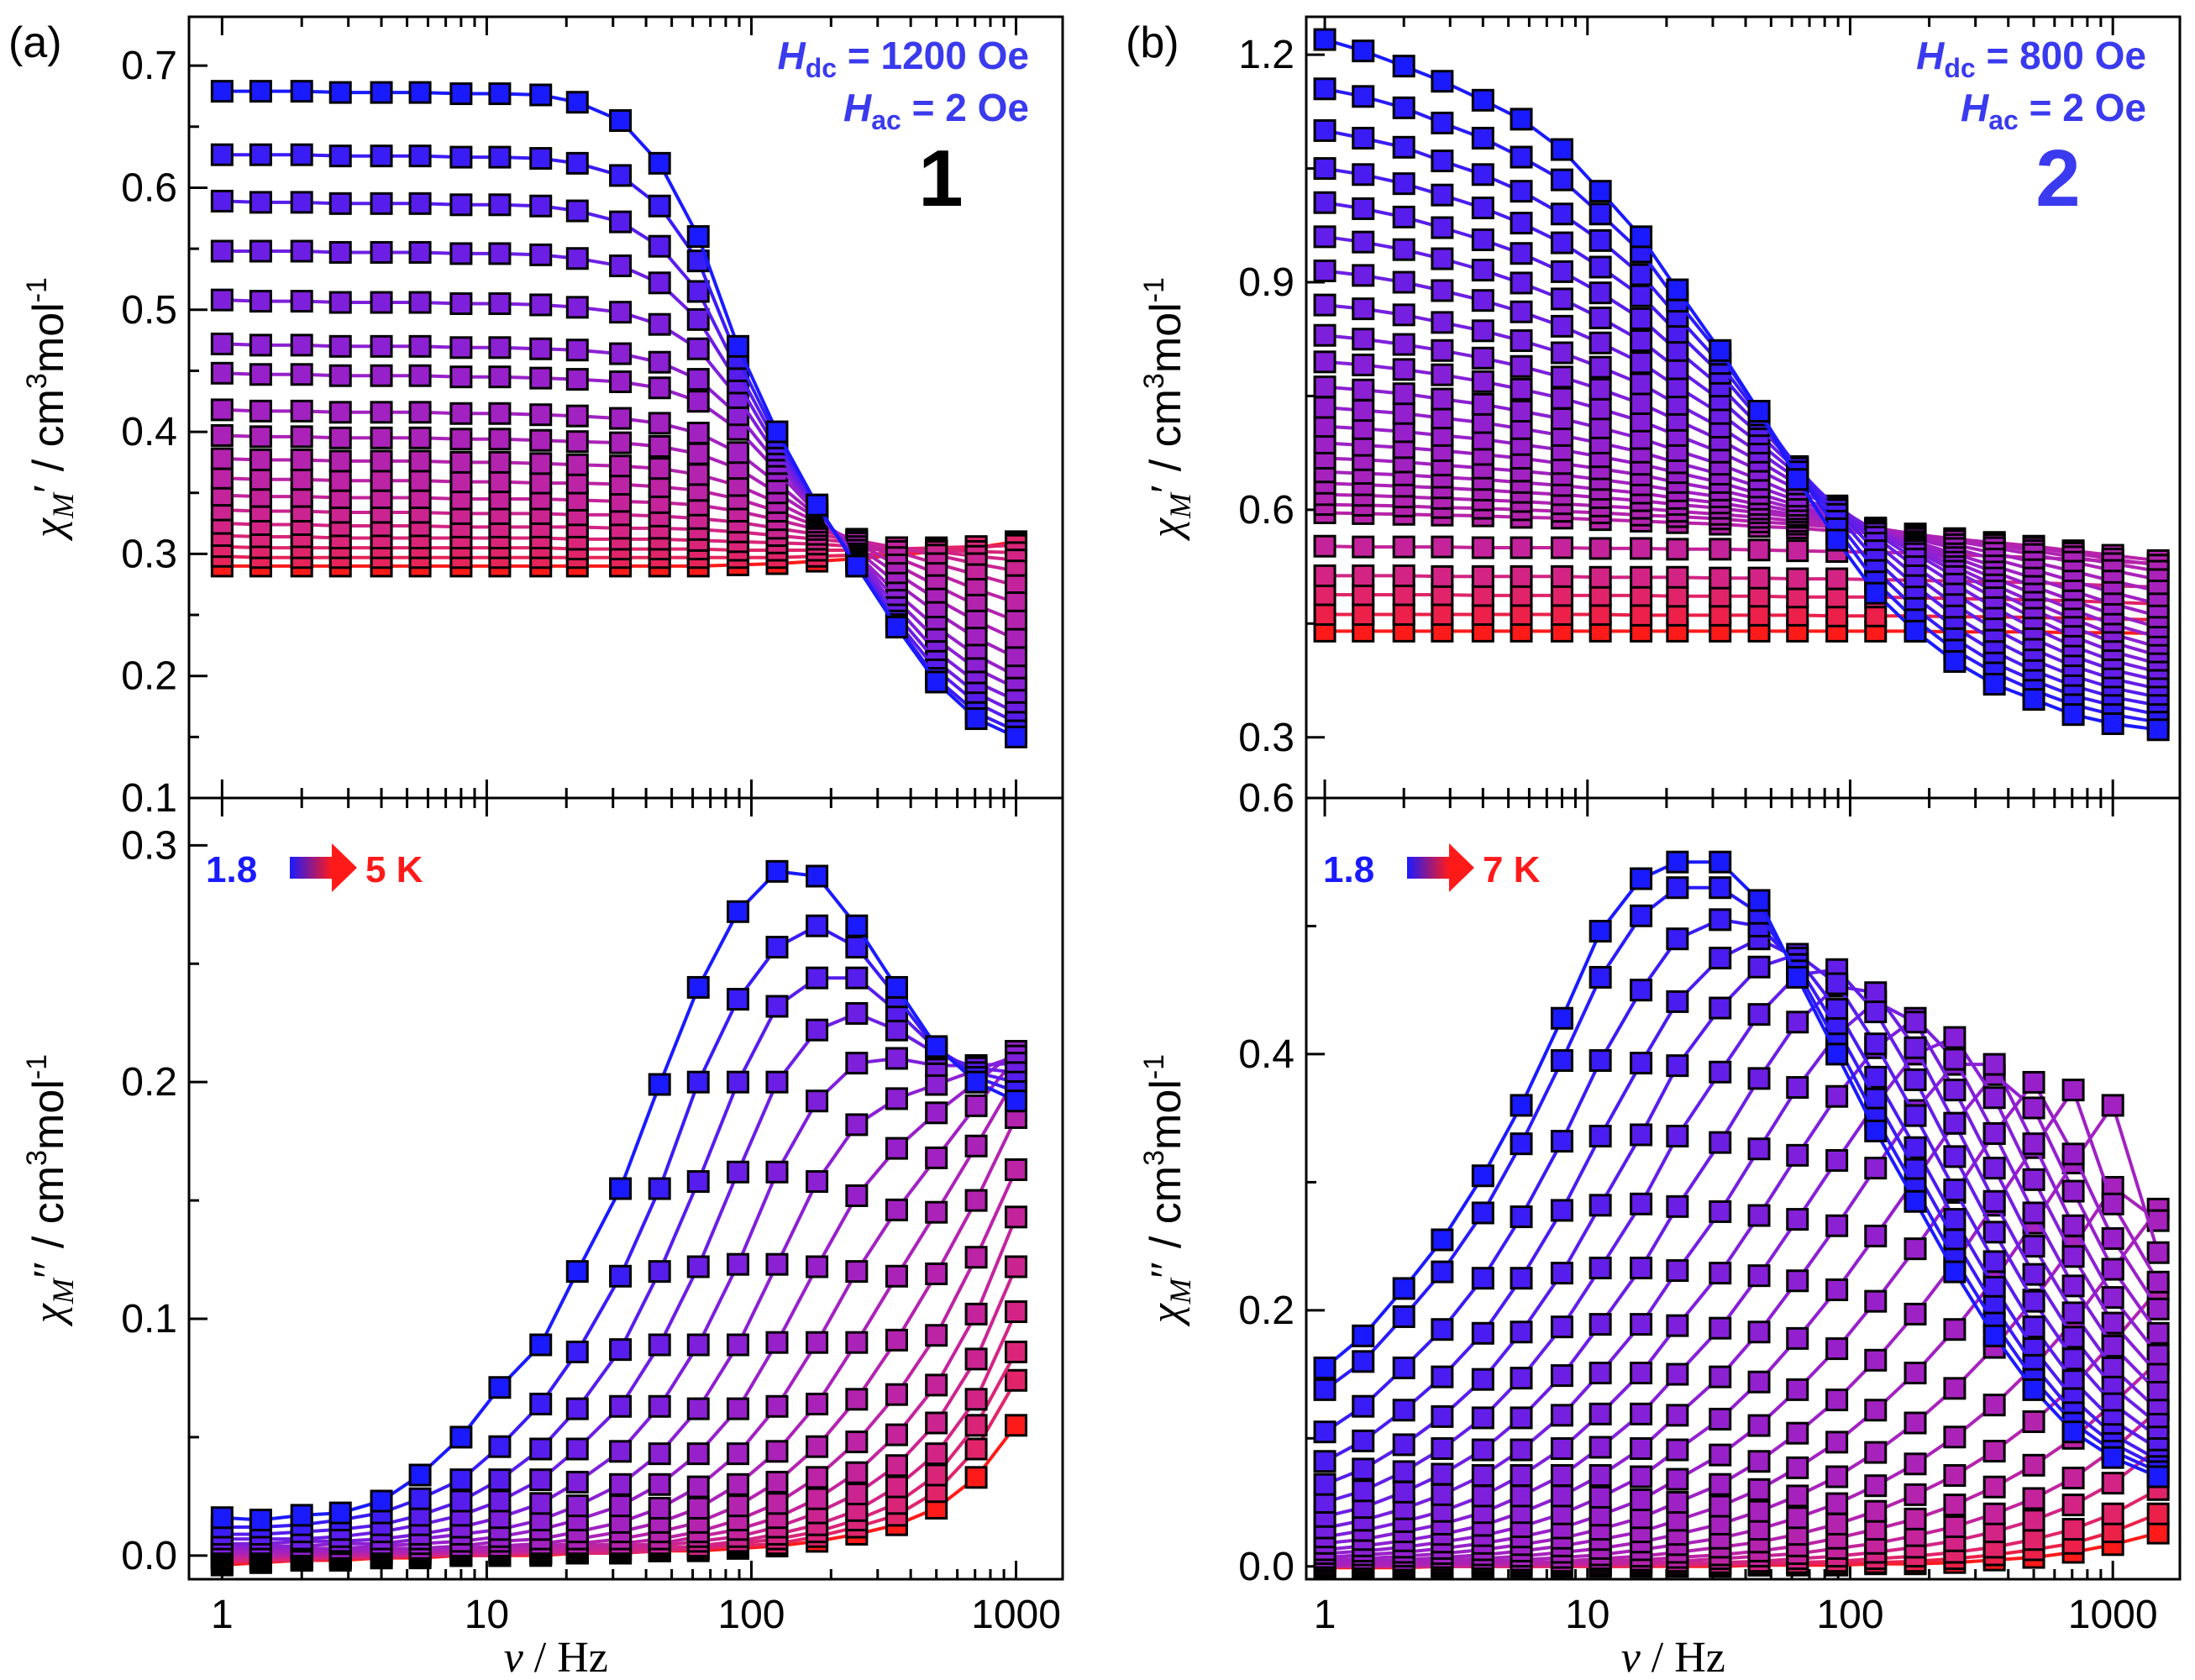 The width and height of the screenshot is (2195, 1680). I want to click on x-tick-label: 10, so click(1587, 1615).